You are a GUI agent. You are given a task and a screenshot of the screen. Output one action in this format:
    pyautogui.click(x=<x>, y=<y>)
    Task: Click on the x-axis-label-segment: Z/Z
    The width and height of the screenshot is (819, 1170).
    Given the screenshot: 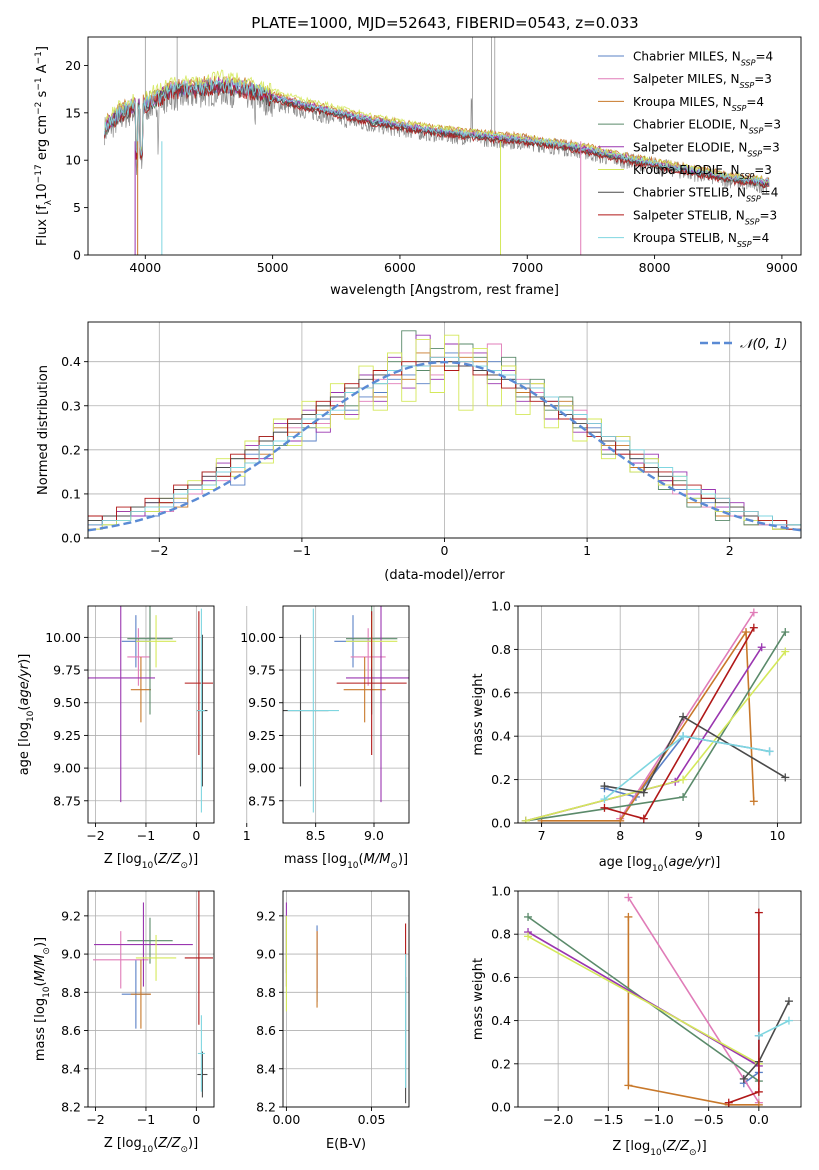 What is the action you would take?
    pyautogui.click(x=678, y=1146)
    